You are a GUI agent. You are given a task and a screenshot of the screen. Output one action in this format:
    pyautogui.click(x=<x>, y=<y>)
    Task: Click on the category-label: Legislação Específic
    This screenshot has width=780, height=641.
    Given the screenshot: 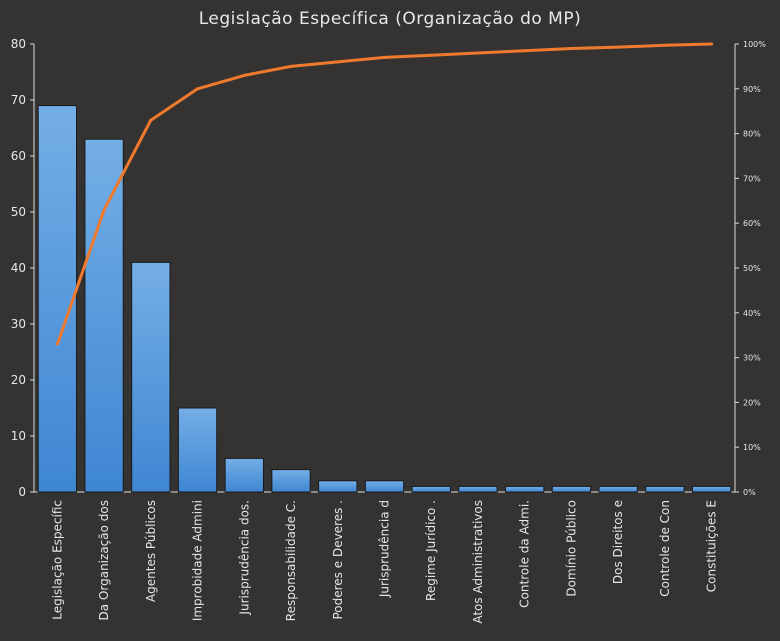 What is the action you would take?
    pyautogui.click(x=57, y=560)
    